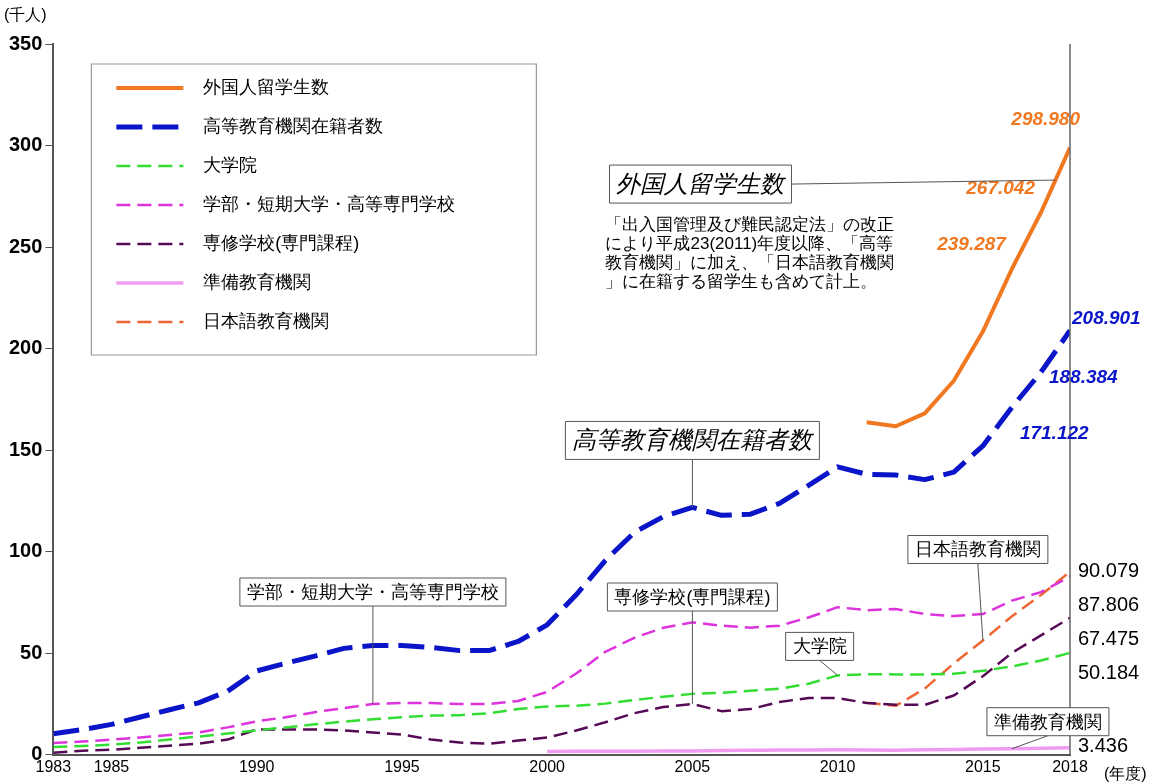 The height and width of the screenshot is (784, 1170). What do you see at coordinates (692, 766) in the screenshot?
I see `x-tick-label: 2005` at bounding box center [692, 766].